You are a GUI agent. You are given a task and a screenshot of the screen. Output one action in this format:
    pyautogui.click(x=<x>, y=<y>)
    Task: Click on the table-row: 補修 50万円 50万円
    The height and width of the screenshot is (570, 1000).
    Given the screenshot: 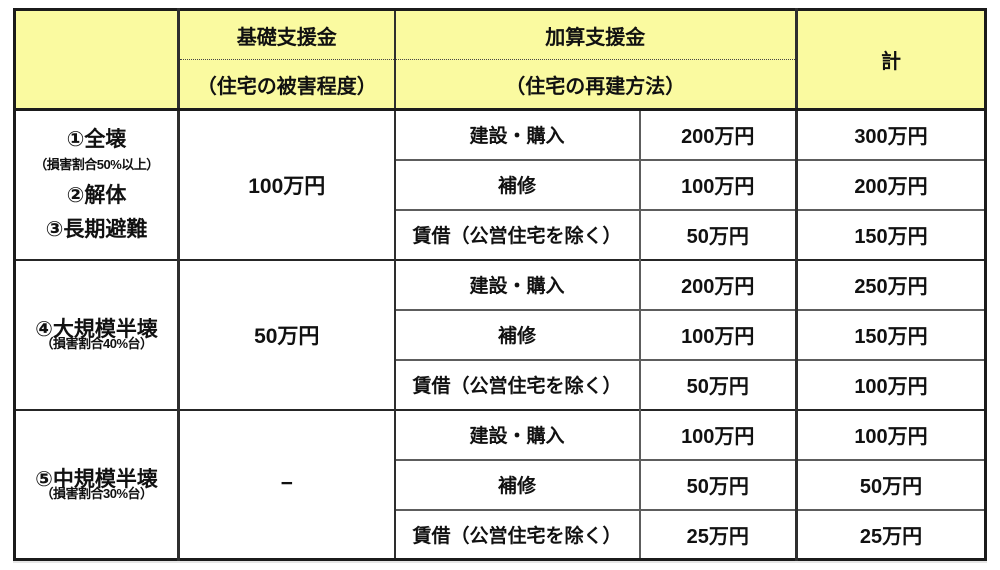 What is the action you would take?
    pyautogui.click(x=500, y=484)
    